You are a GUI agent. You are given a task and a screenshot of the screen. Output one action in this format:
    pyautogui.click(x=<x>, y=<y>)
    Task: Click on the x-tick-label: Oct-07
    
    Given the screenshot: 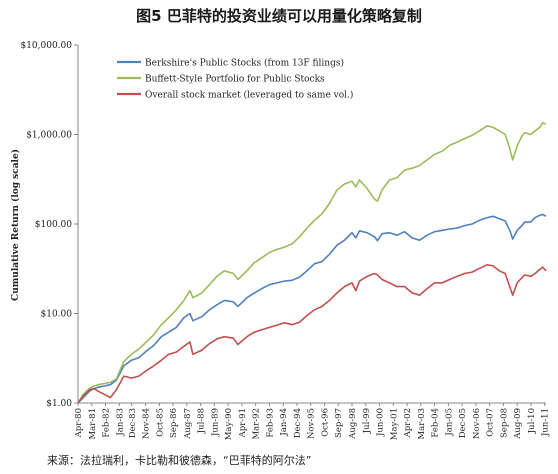 What is the action you would take?
    pyautogui.click(x=491, y=422)
    